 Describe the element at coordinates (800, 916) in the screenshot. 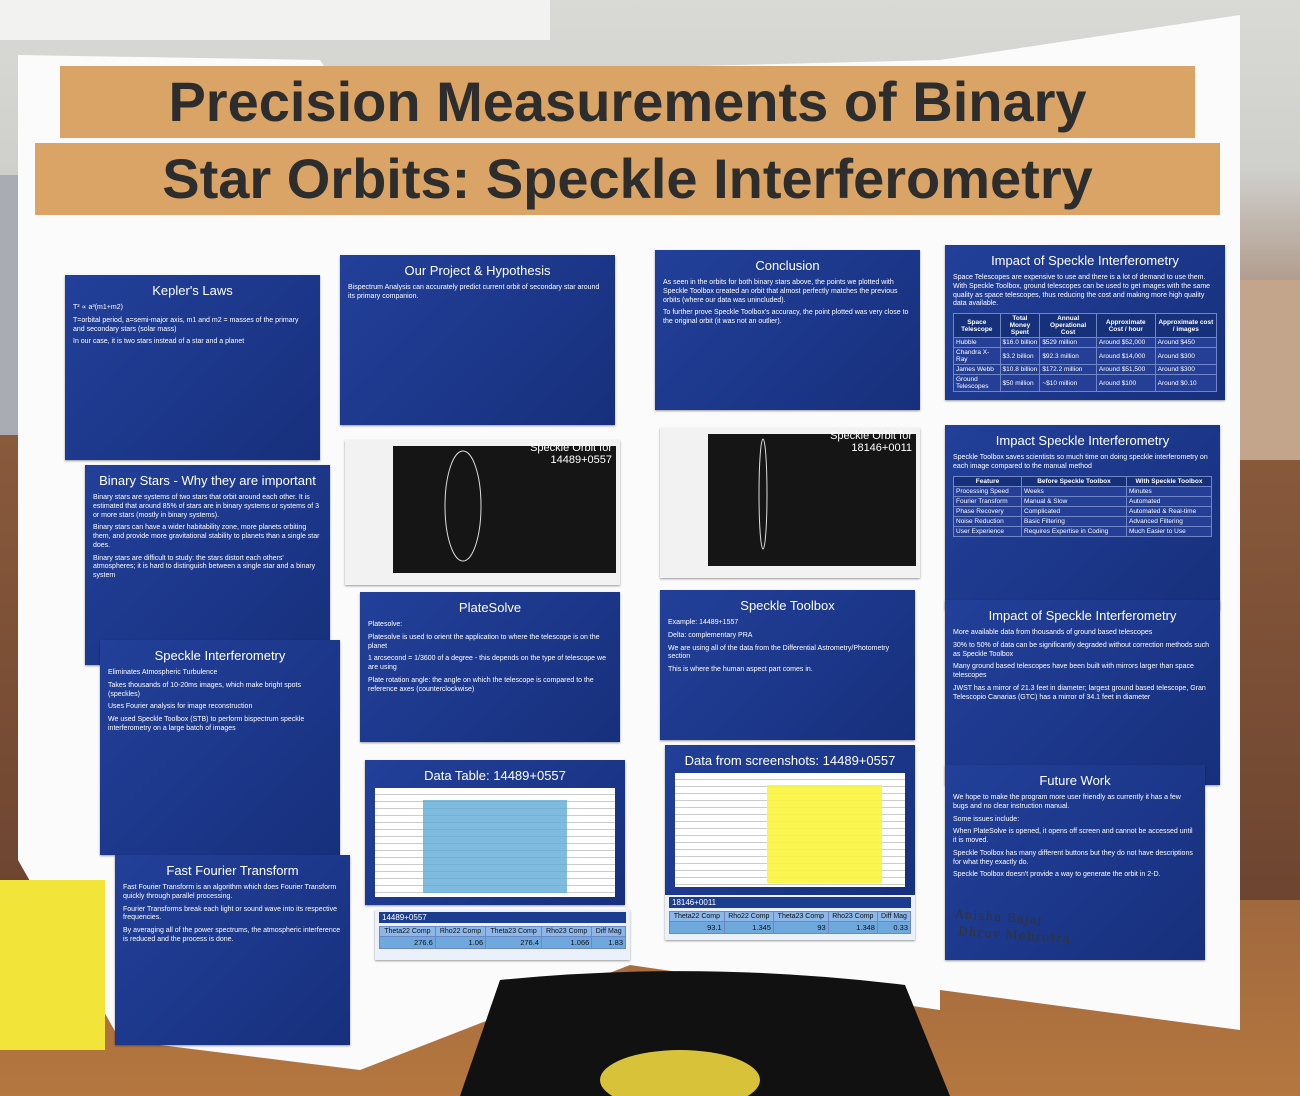

I see `table-header: Theta23 Comp` at that location.